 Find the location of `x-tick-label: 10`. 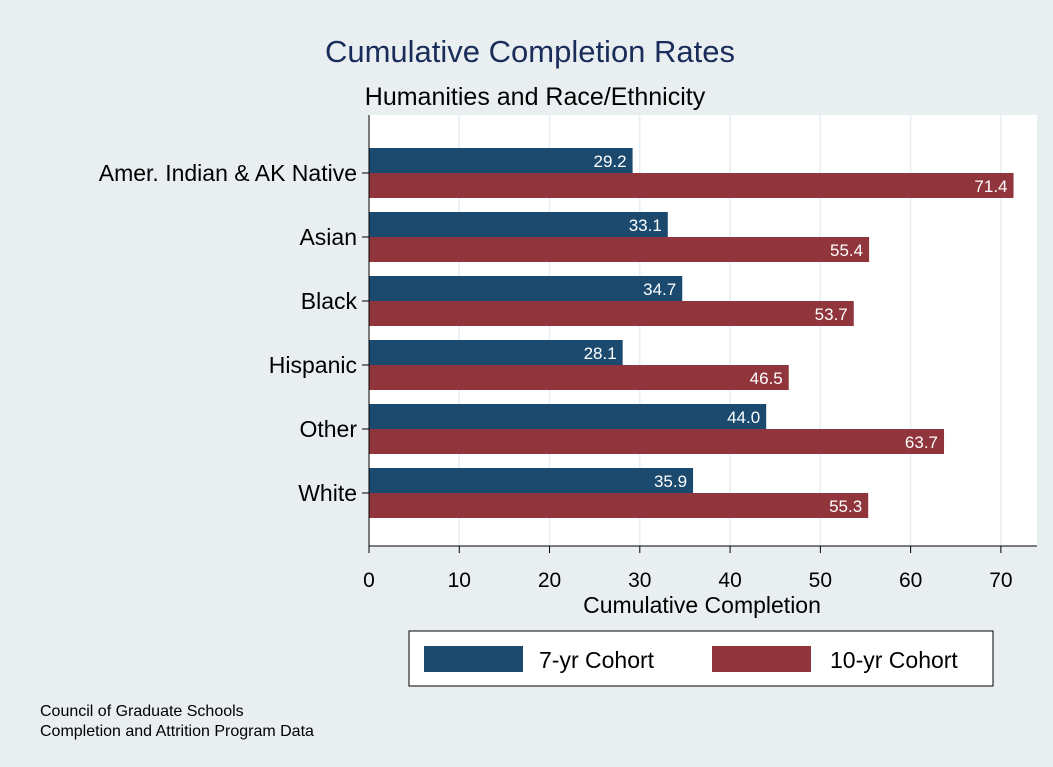

x-tick-label: 10 is located at coordinates (459, 580).